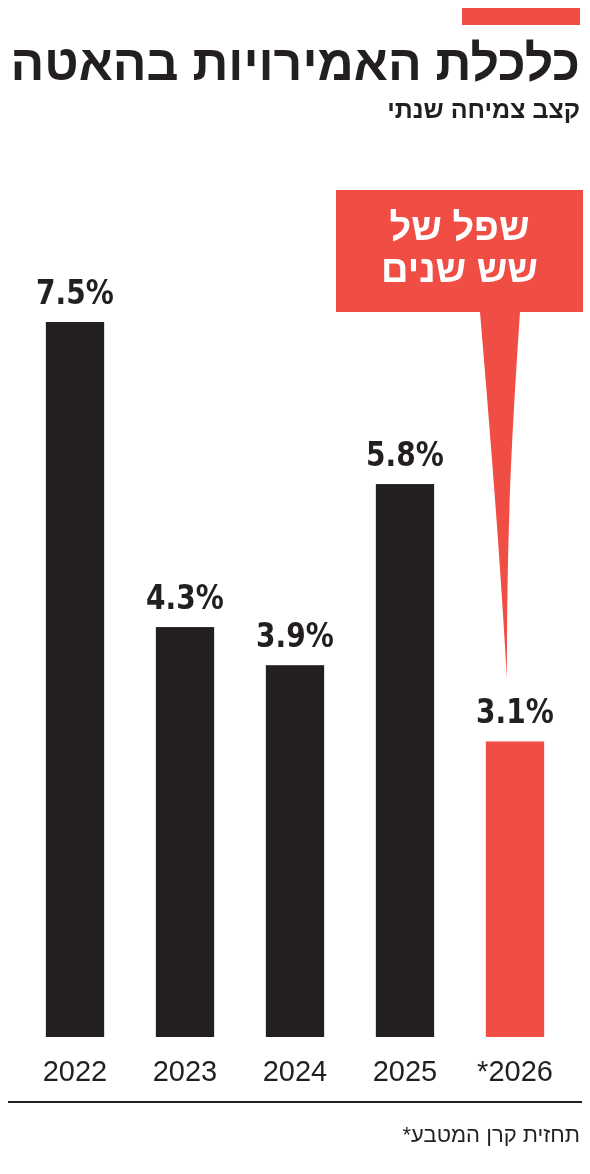 Image resolution: width=590 pixels, height=1174 pixels. What do you see at coordinates (405, 454) in the screenshot?
I see `data-label: 5.8%` at bounding box center [405, 454].